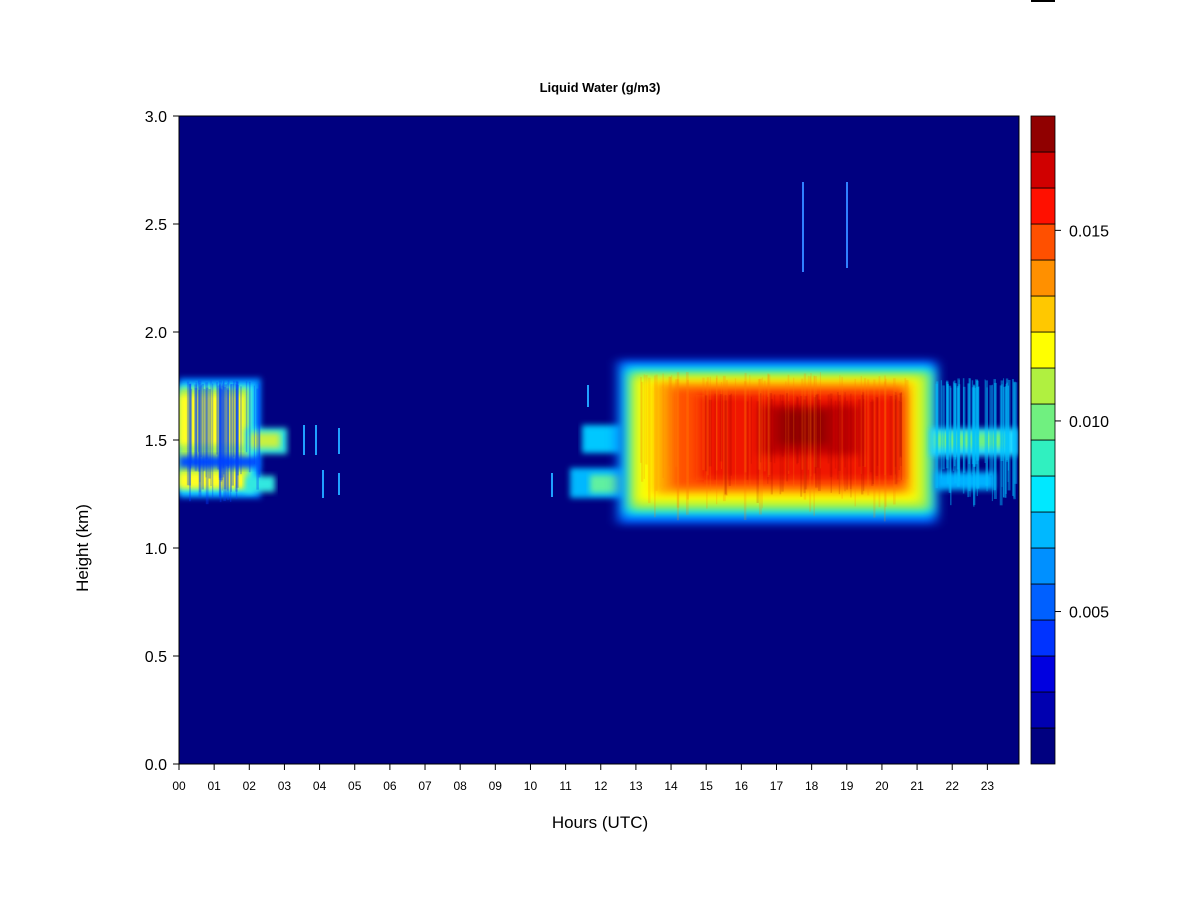 The height and width of the screenshot is (900, 1200). I want to click on cloud-texture, so click(602, 447).